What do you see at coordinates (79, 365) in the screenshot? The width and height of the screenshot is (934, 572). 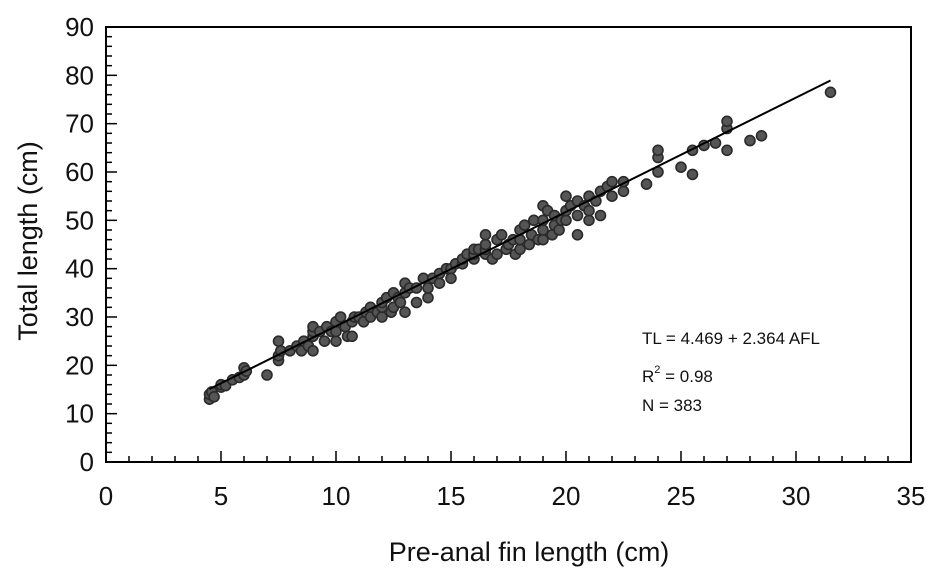 I see `y-tick-label: 20` at bounding box center [79, 365].